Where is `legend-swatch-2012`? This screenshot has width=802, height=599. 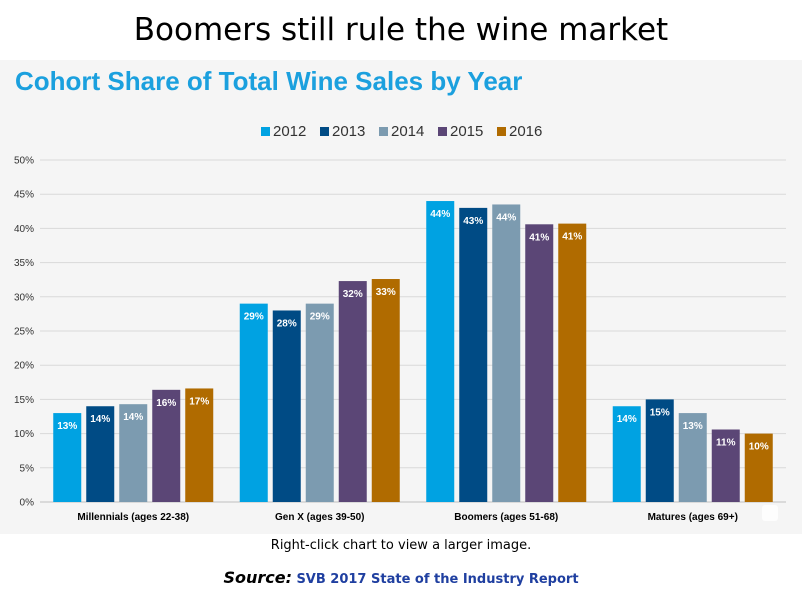
legend-swatch-2012 is located at coordinates (265, 131).